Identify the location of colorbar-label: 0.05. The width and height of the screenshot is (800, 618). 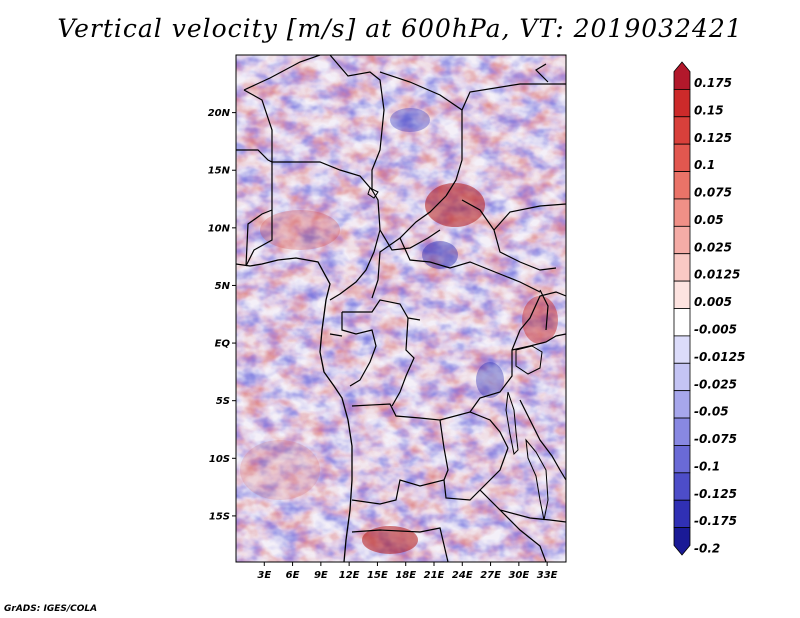
(709, 220).